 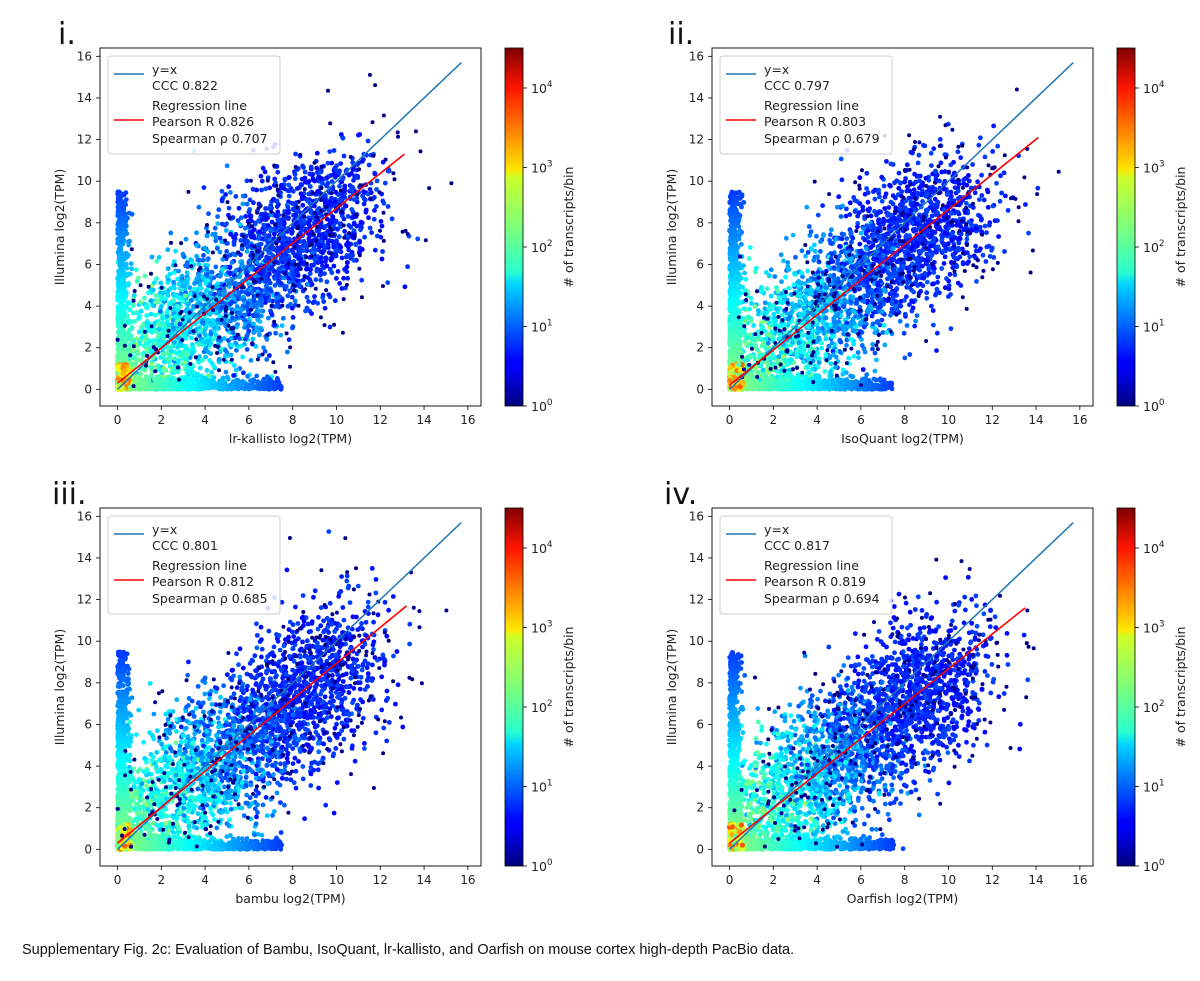 What do you see at coordinates (210, 138) in the screenshot?
I see `legend-entry: Spearman ρ 0.707` at bounding box center [210, 138].